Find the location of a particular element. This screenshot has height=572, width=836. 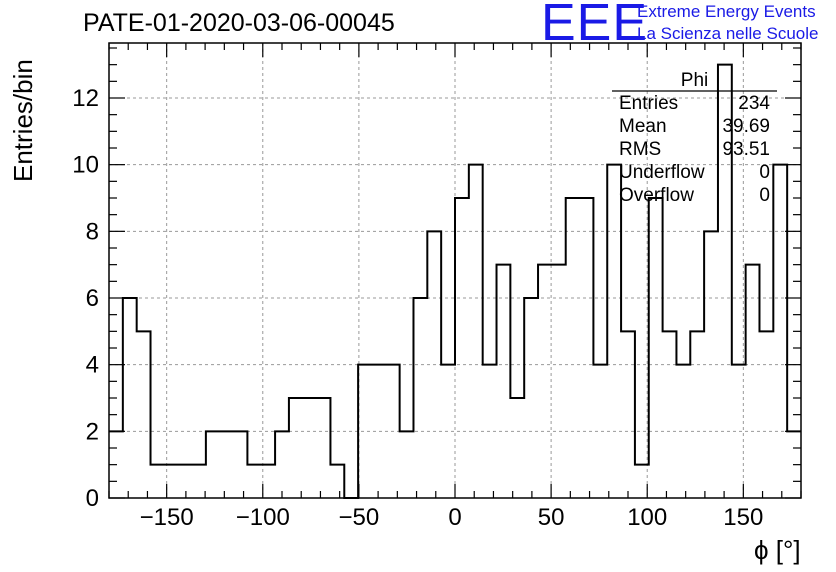

x-tick-label: 150 is located at coordinates (743, 517).